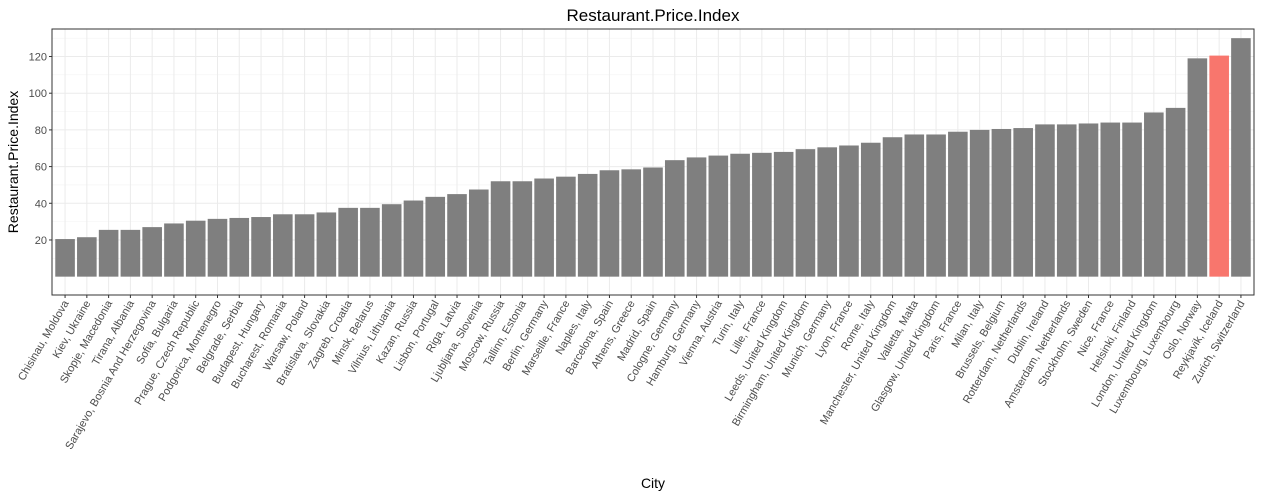  What do you see at coordinates (653, 483) in the screenshot?
I see `x-axis-title: City` at bounding box center [653, 483].